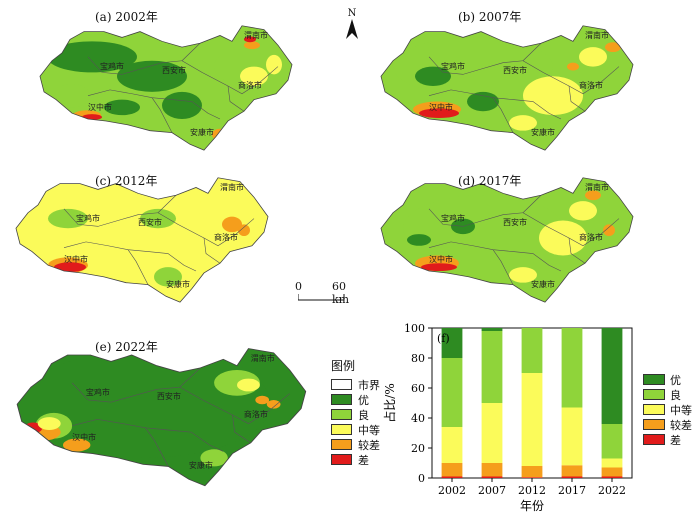 This screenshot has width=700, height=514. I want to click on chart-legend-label: 良, so click(675, 395).